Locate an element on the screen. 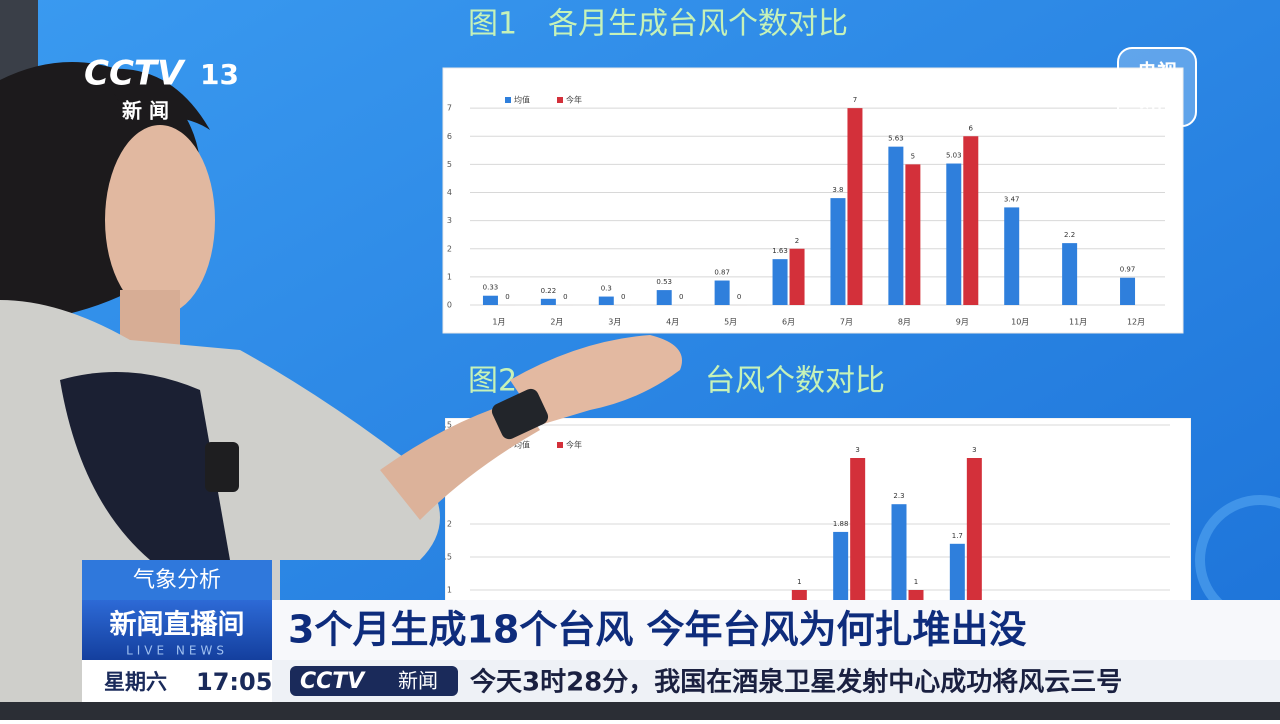  x-tick-label: 3月 is located at coordinates (614, 322).